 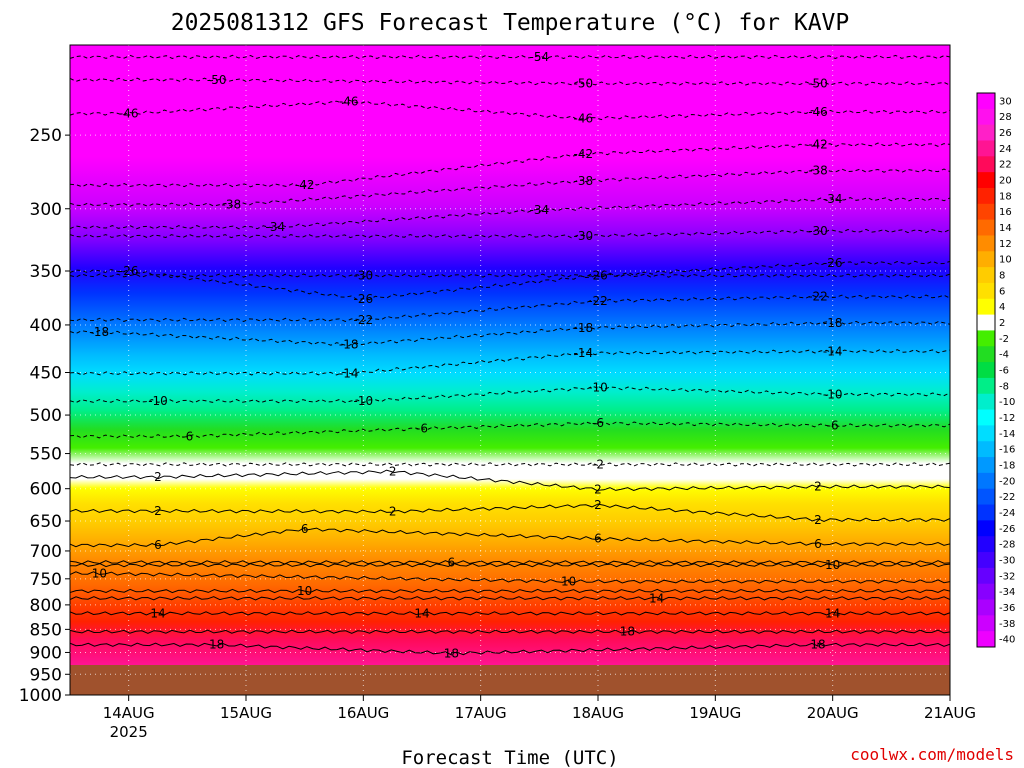 What do you see at coordinates (1005, 260) in the screenshot?
I see `colorbar-label: 10` at bounding box center [1005, 260].